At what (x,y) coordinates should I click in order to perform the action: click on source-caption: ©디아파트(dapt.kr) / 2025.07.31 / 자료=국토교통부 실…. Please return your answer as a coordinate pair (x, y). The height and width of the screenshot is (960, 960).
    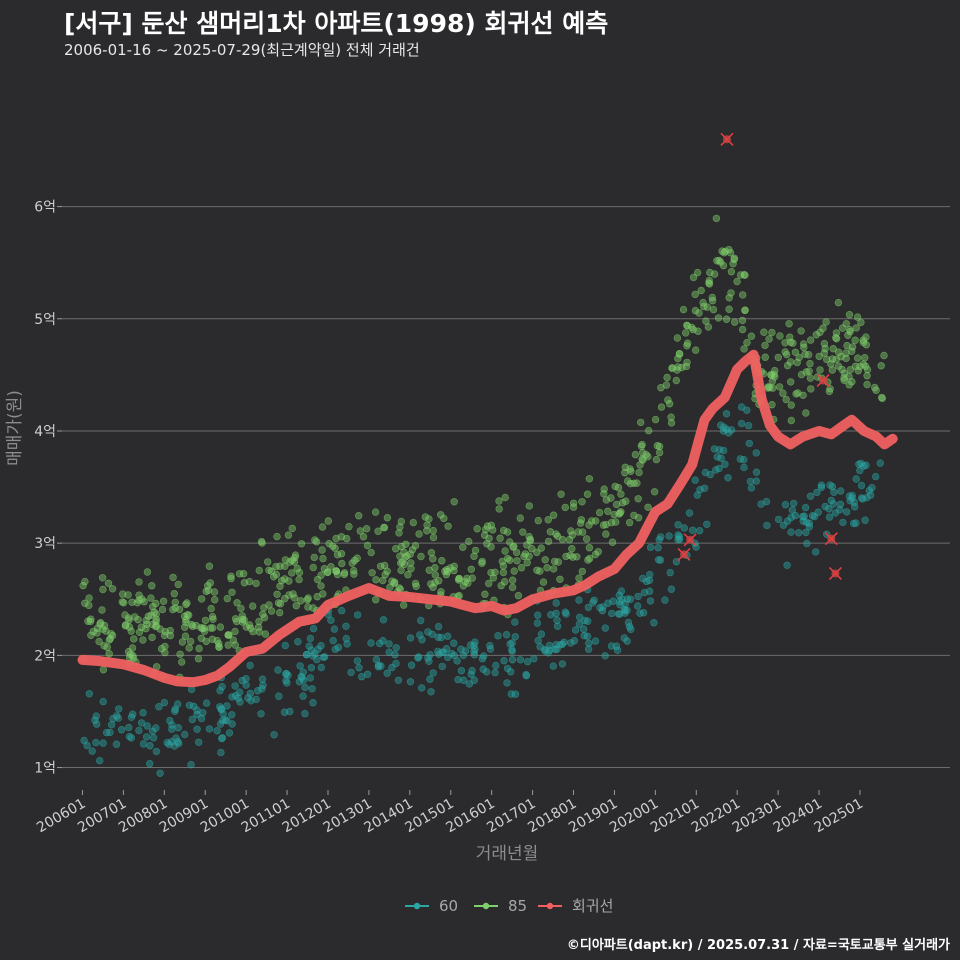
    Looking at the image, I should click on (758, 945).